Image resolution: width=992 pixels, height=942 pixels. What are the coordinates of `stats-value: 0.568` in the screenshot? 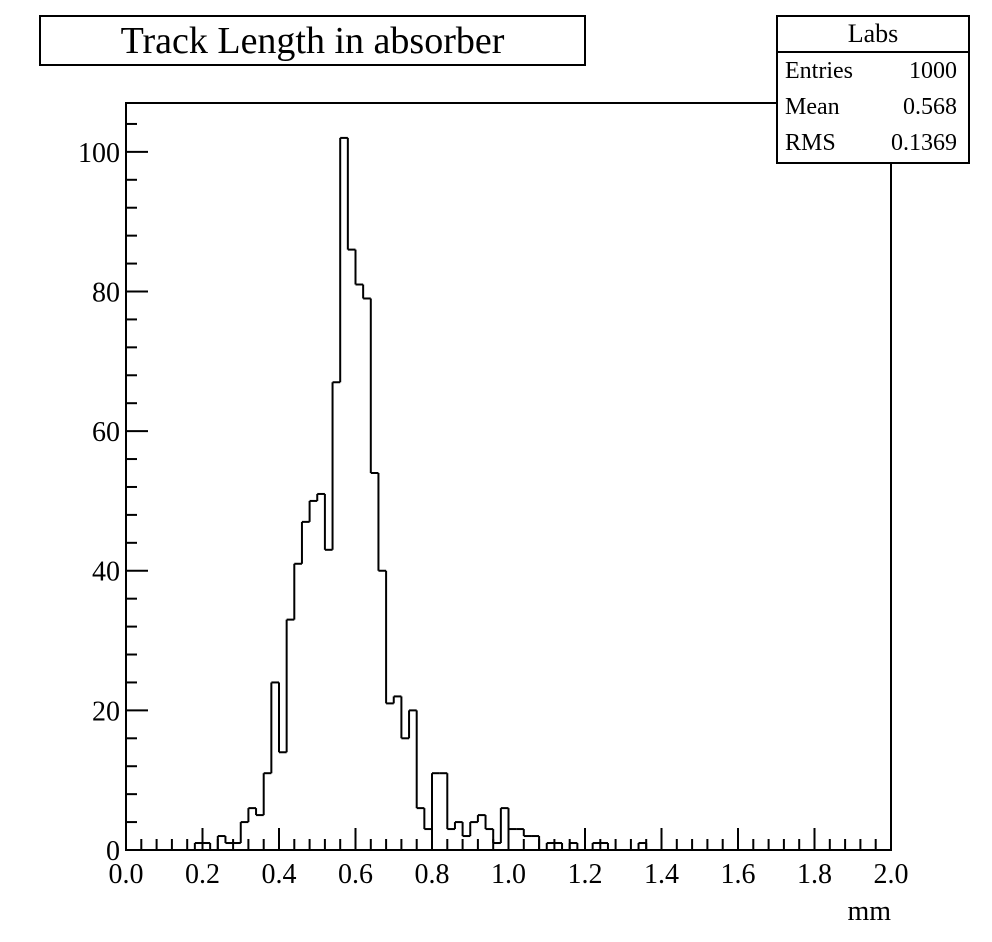 It's located at (930, 106).